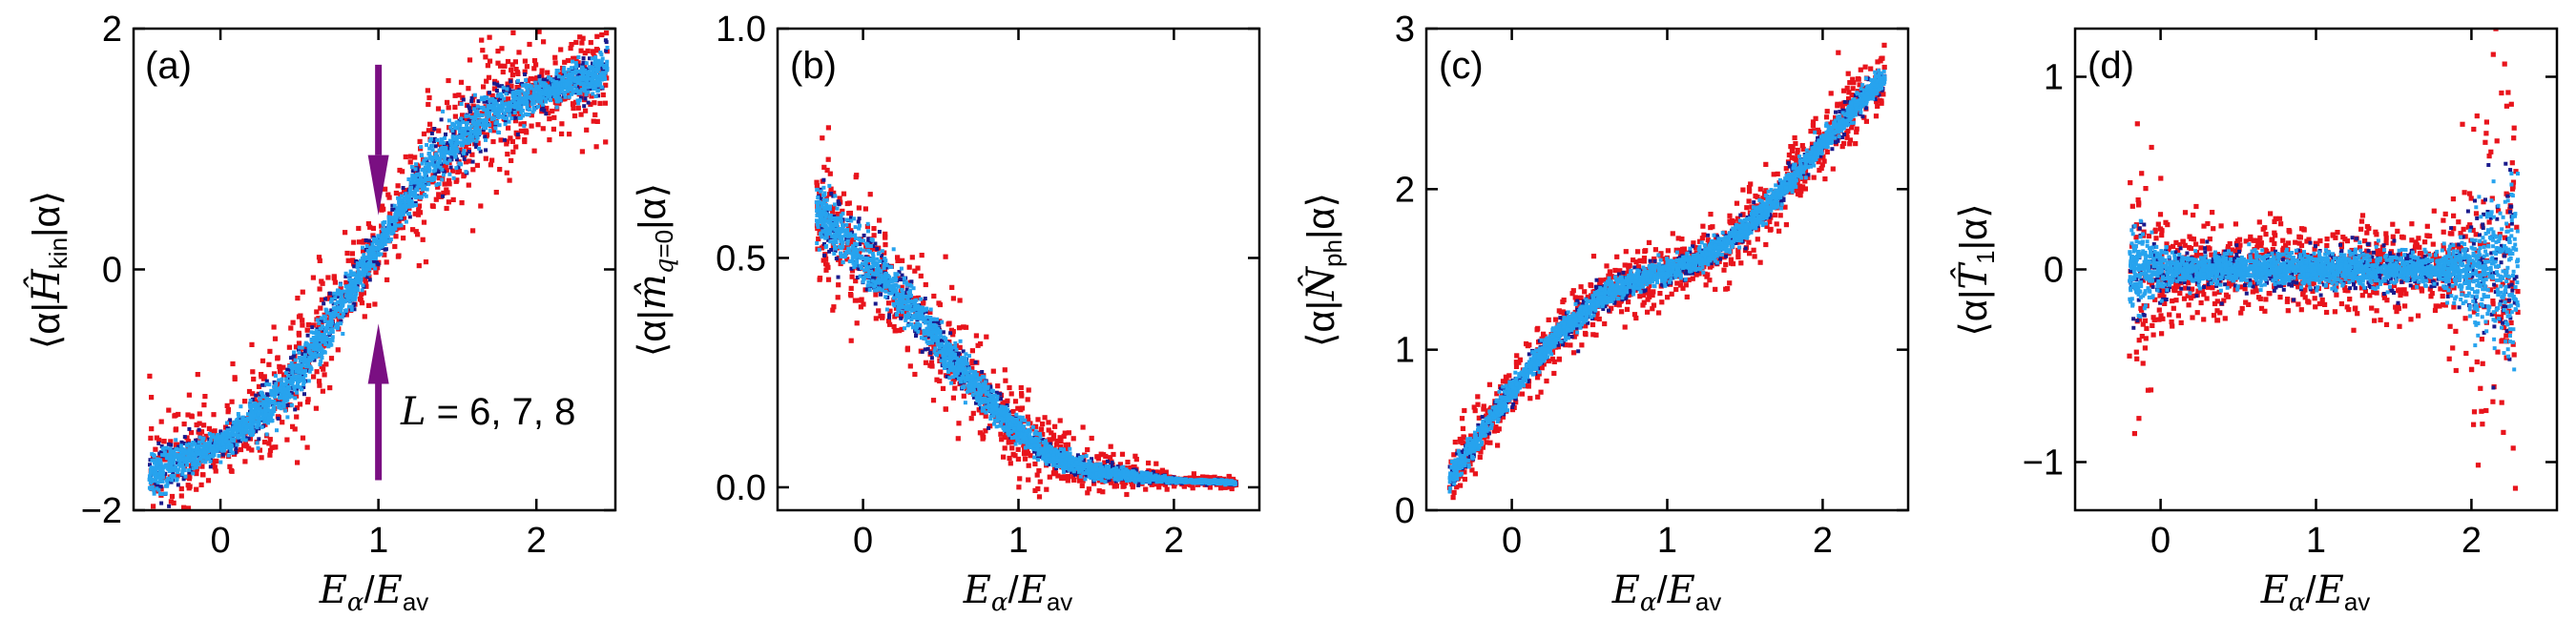 The height and width of the screenshot is (618, 2576). I want to click on panel-a-label: (a), so click(168, 66).